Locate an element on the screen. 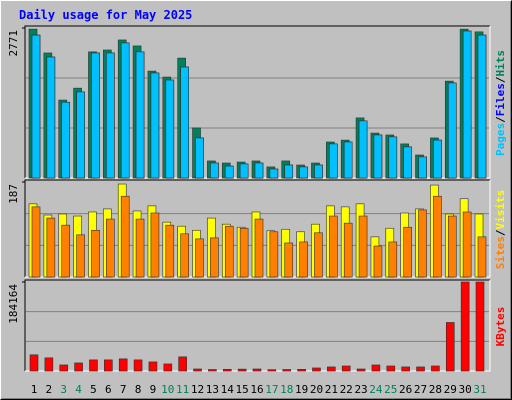 The width and height of the screenshot is (512, 400). x-tick-label: 4 is located at coordinates (78, 389).